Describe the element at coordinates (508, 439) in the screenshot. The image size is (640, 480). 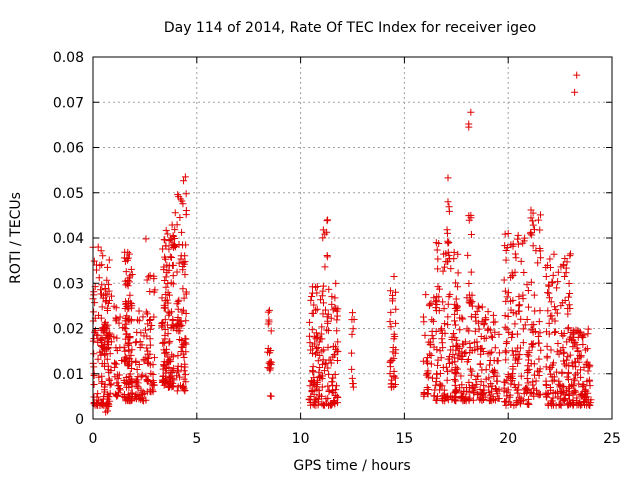
I see `x-tick-label: 20` at that location.